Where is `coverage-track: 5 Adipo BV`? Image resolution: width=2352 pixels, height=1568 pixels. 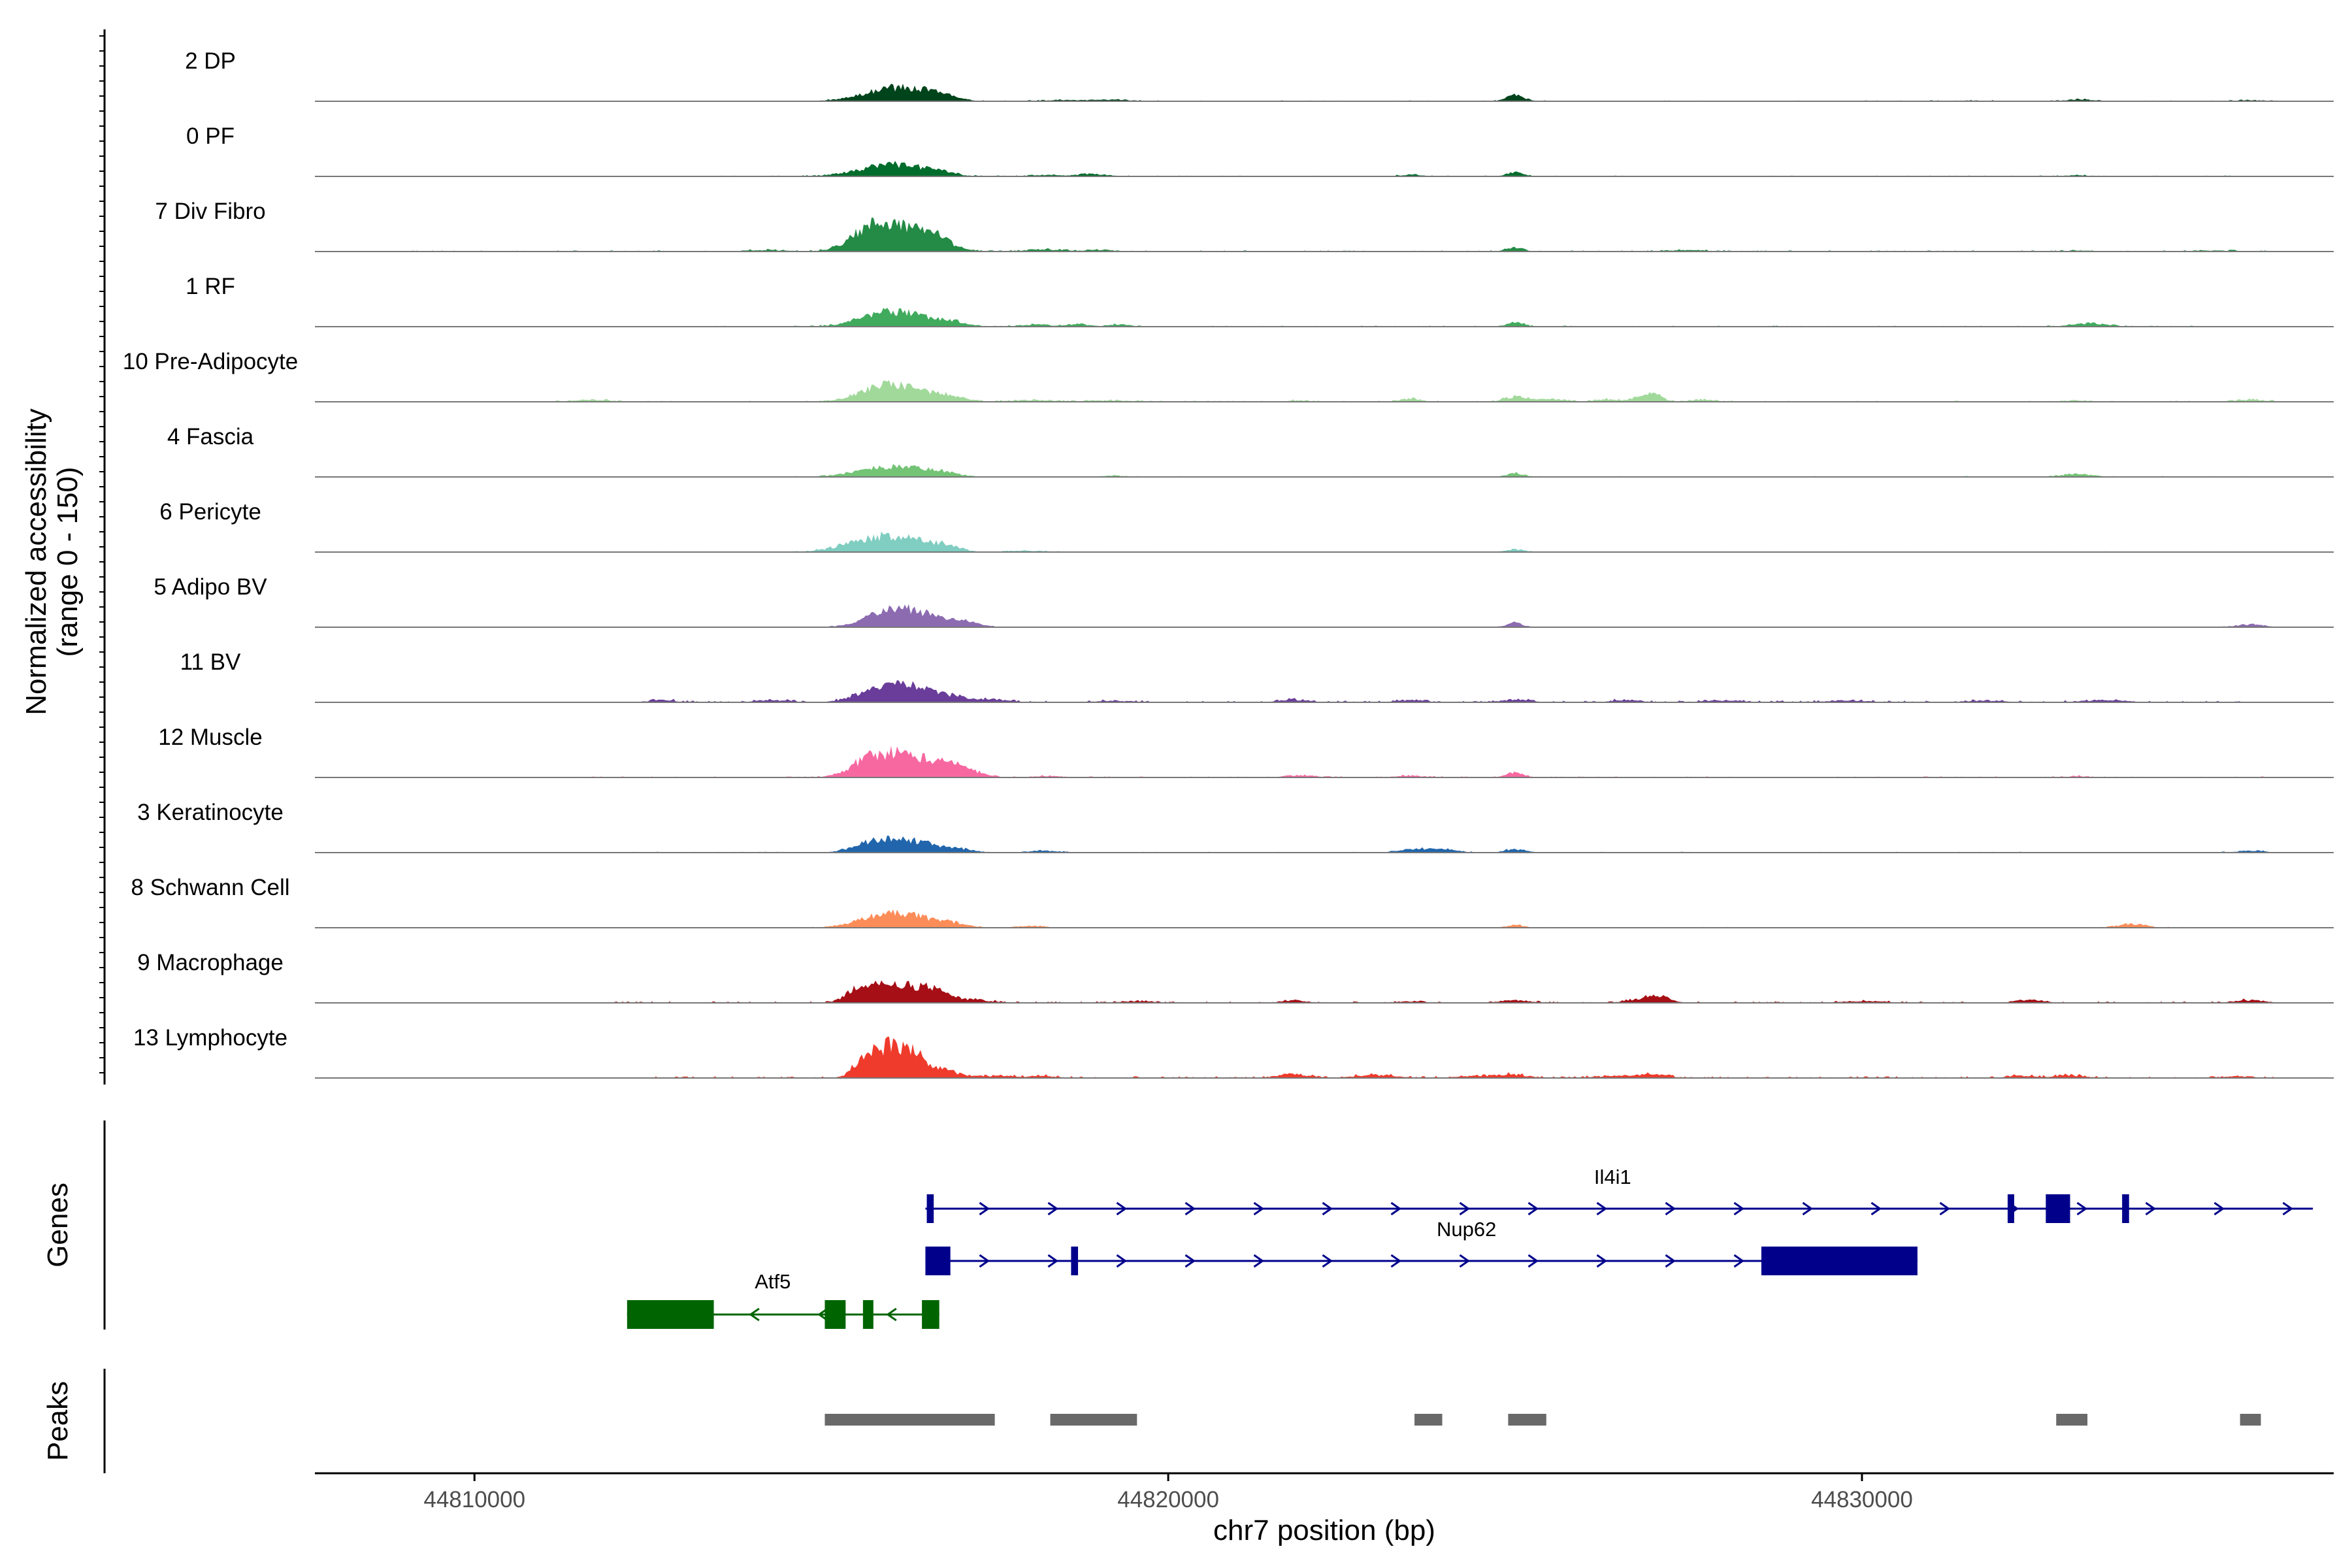
coverage-track: 5 Adipo BV is located at coordinates (1244, 601).